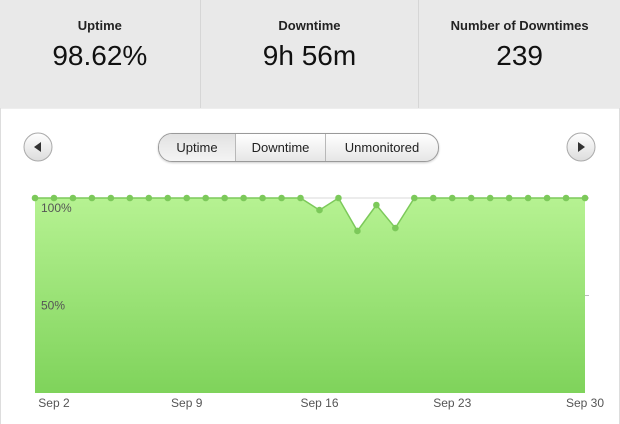 The image size is (620, 424). I want to click on y-tick-label: 100%, so click(56, 208).